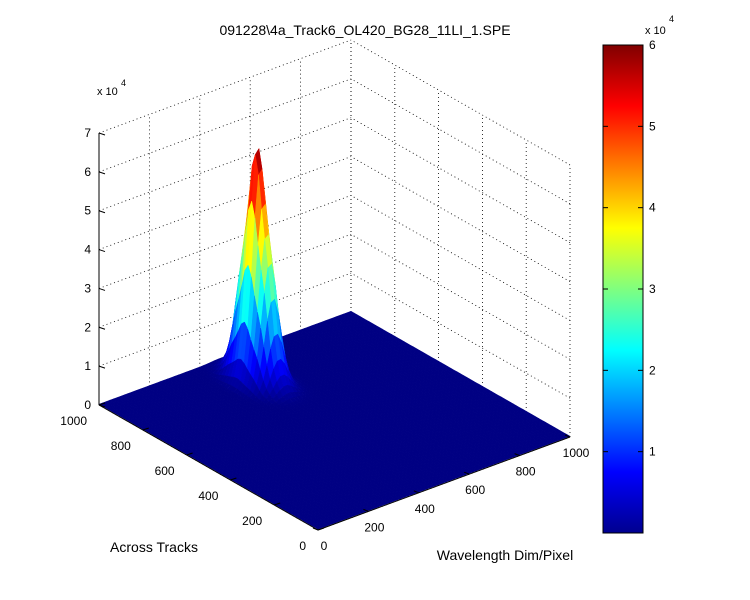 Image resolution: width=750 pixels, height=600 pixels. I want to click on y-tick-label: 600, so click(165, 471).